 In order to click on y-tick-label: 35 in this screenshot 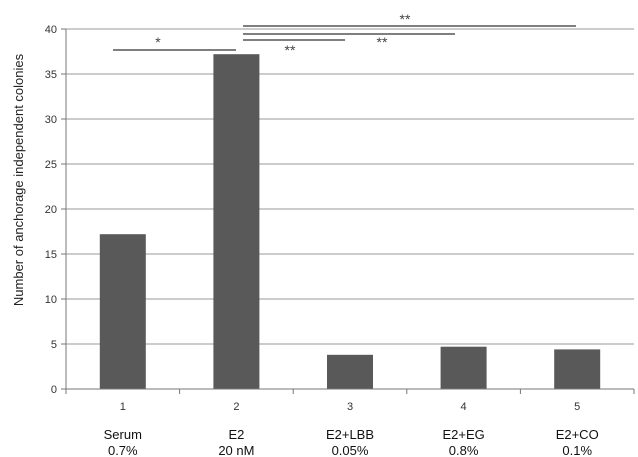, I will do `click(51, 75)`.